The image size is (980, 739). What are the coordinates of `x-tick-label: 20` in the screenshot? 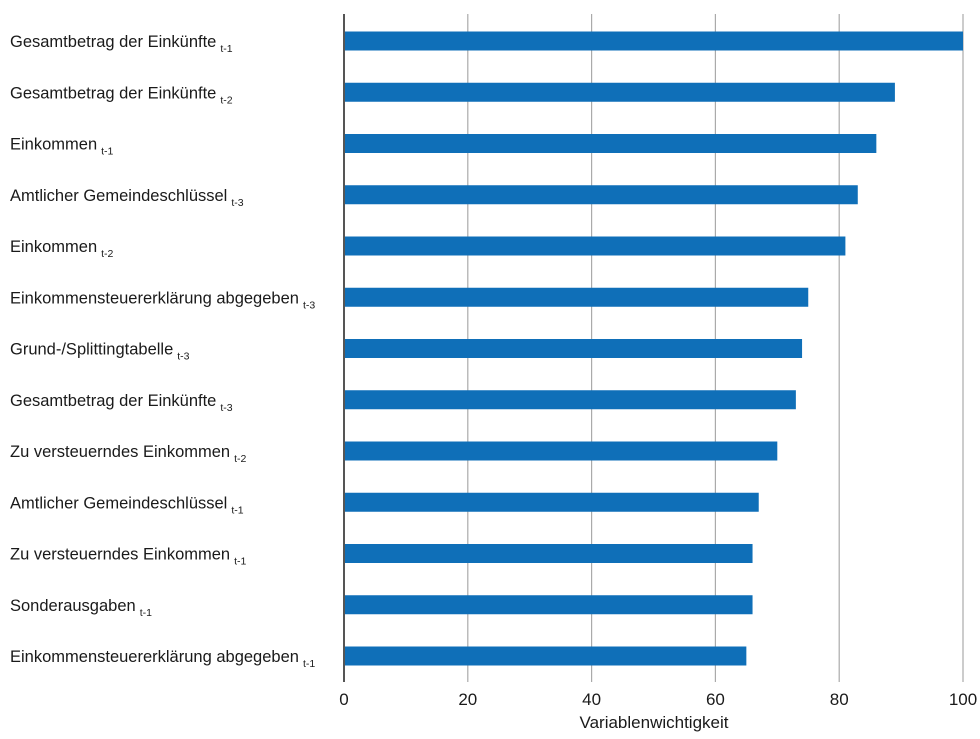 It's located at (467, 699).